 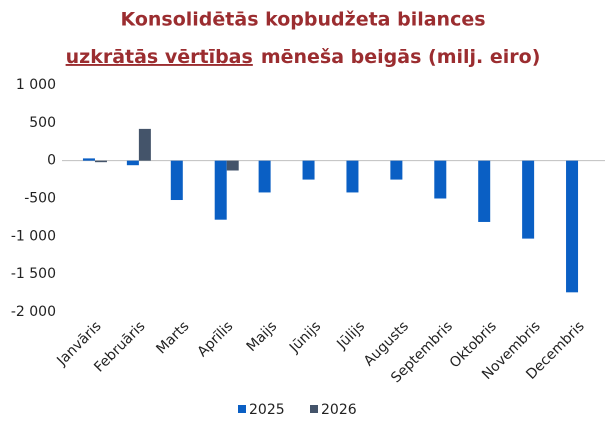 What do you see at coordinates (51, 161) in the screenshot?
I see `y-tick-label: 0` at bounding box center [51, 161].